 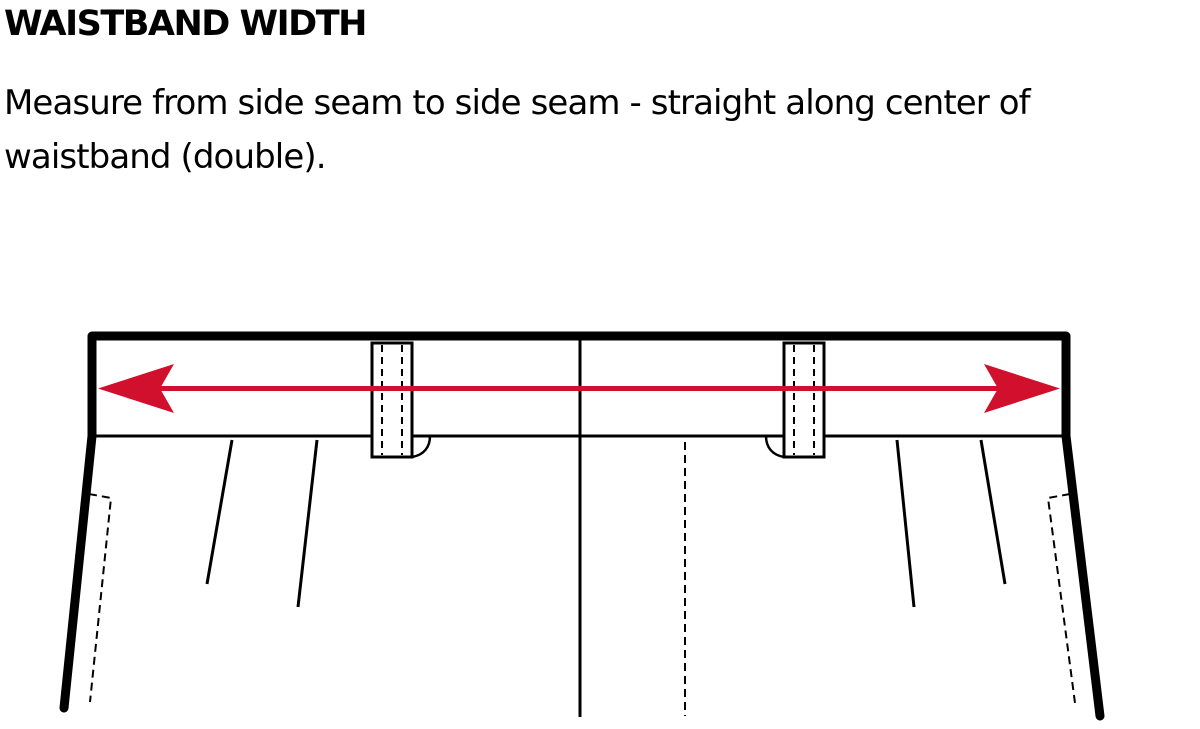 What do you see at coordinates (1083, 531) in the screenshot?
I see `right-side-seam` at bounding box center [1083, 531].